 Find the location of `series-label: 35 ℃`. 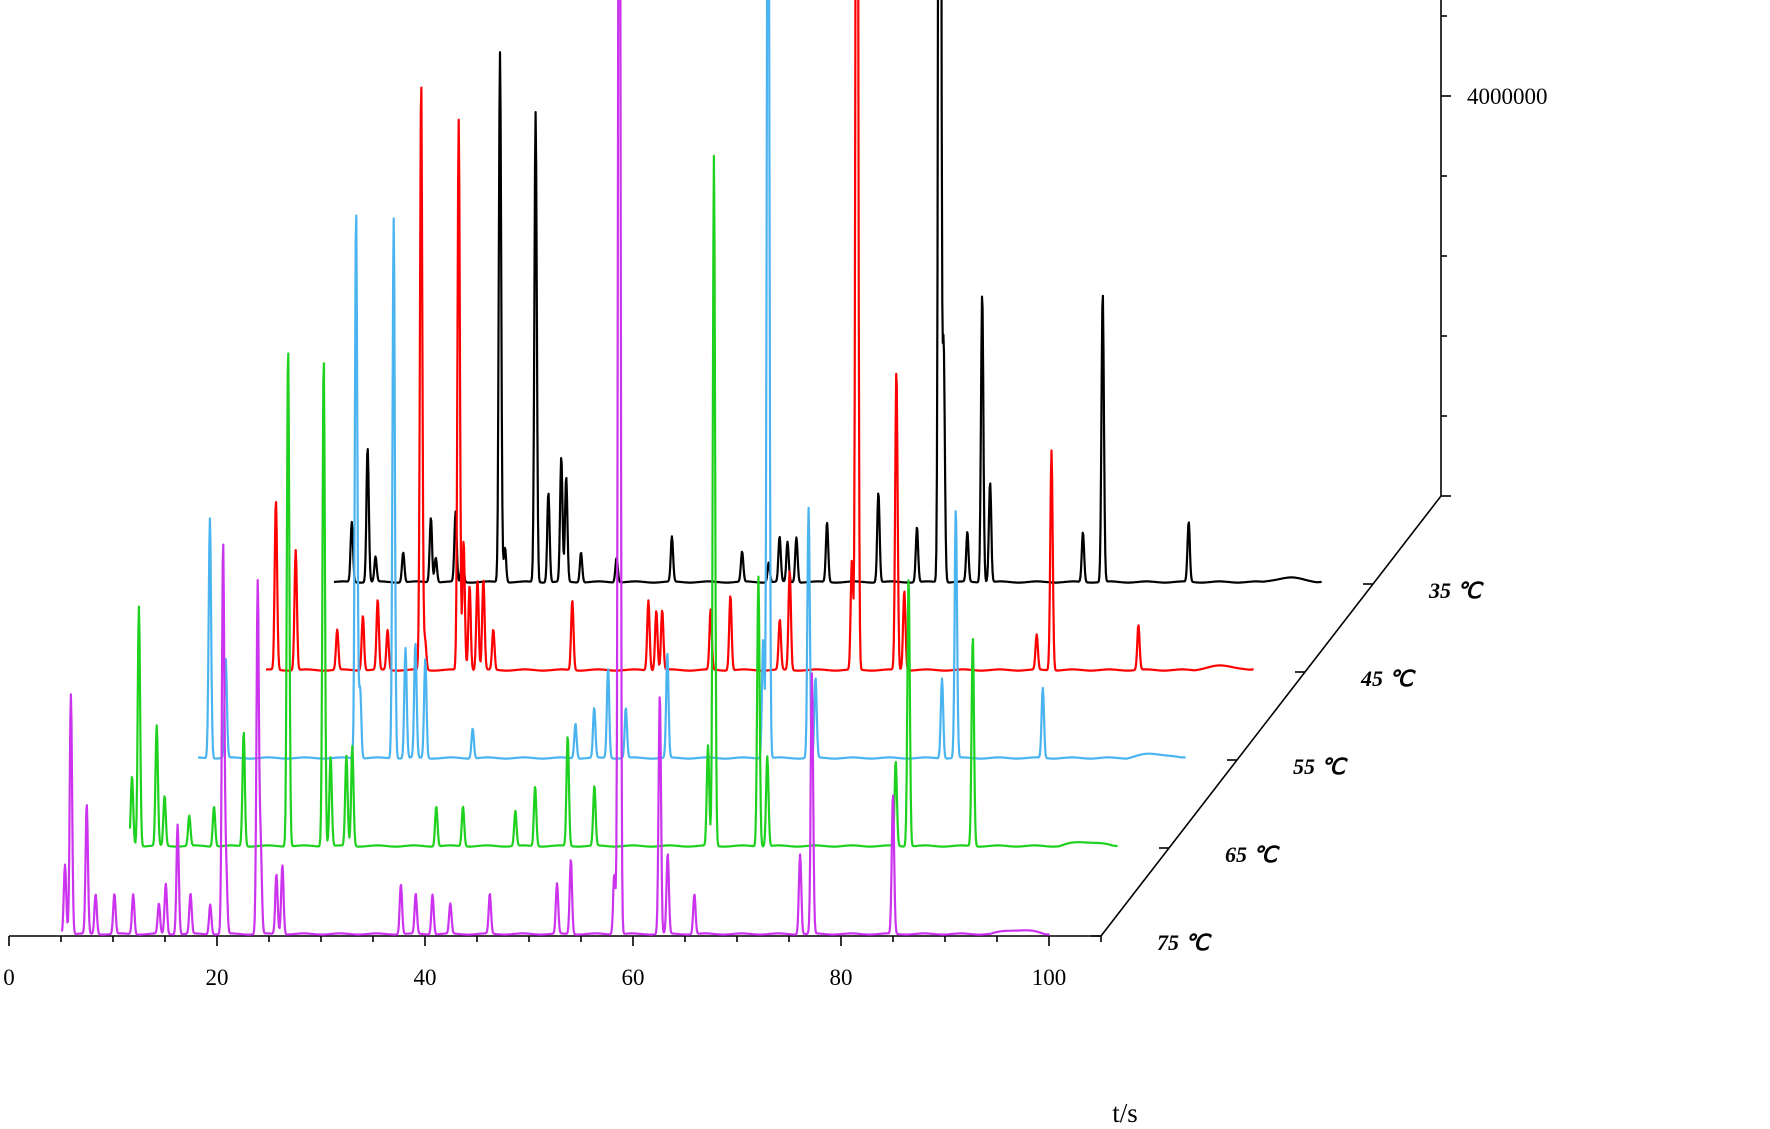

series-label: 35 ℃ is located at coordinates (1456, 590).